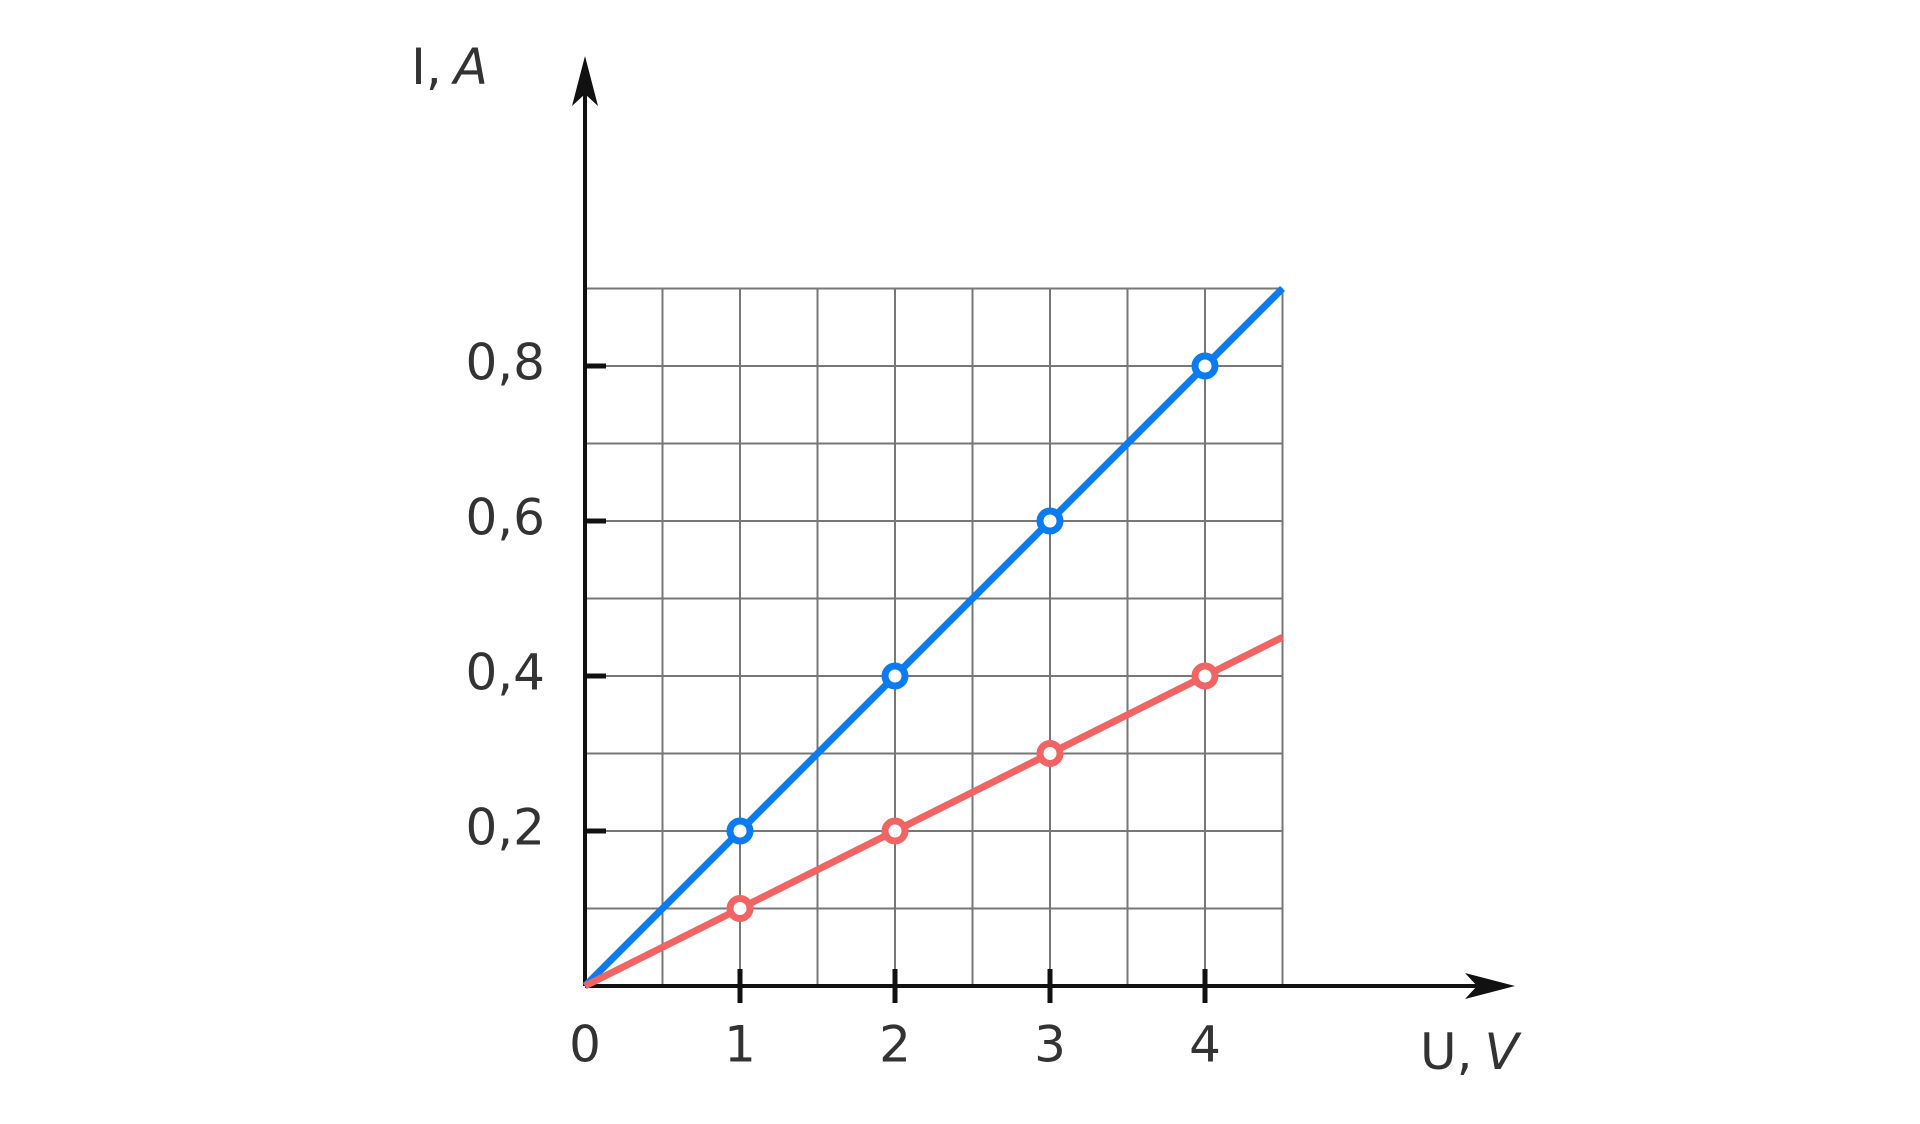 Image resolution: width=1920 pixels, height=1124 pixels. I want to click on x-tick-label: 0, so click(585, 1045).